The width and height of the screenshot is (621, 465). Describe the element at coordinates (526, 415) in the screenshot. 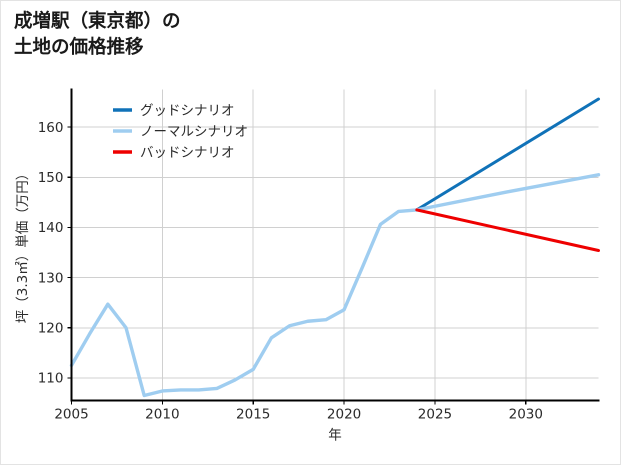

I see `x-tick-label: 2030` at that location.